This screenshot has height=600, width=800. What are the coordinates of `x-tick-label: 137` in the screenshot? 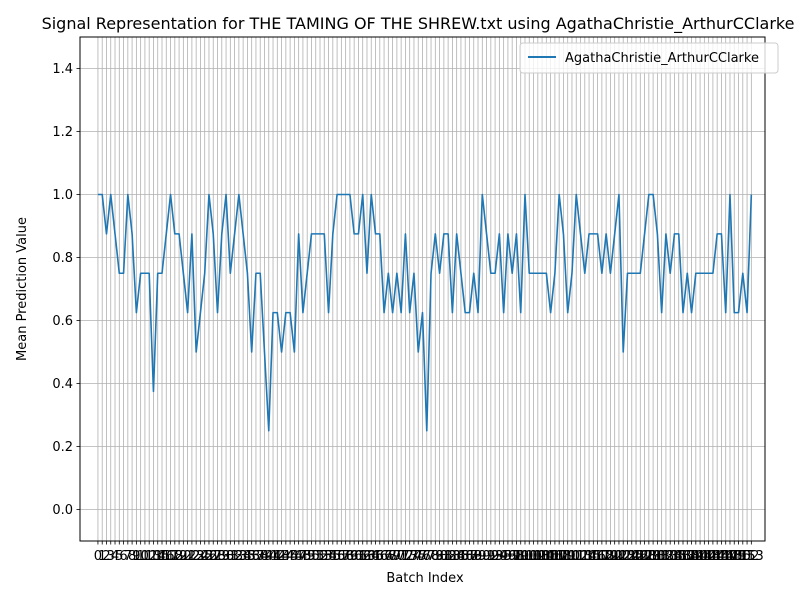 It's located at (683, 556).